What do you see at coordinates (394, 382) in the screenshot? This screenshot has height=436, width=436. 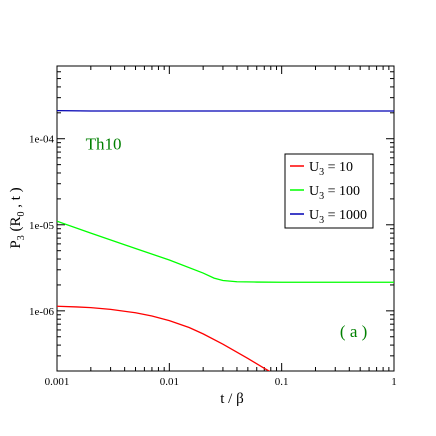 I see `x-tick-label: 1` at bounding box center [394, 382].